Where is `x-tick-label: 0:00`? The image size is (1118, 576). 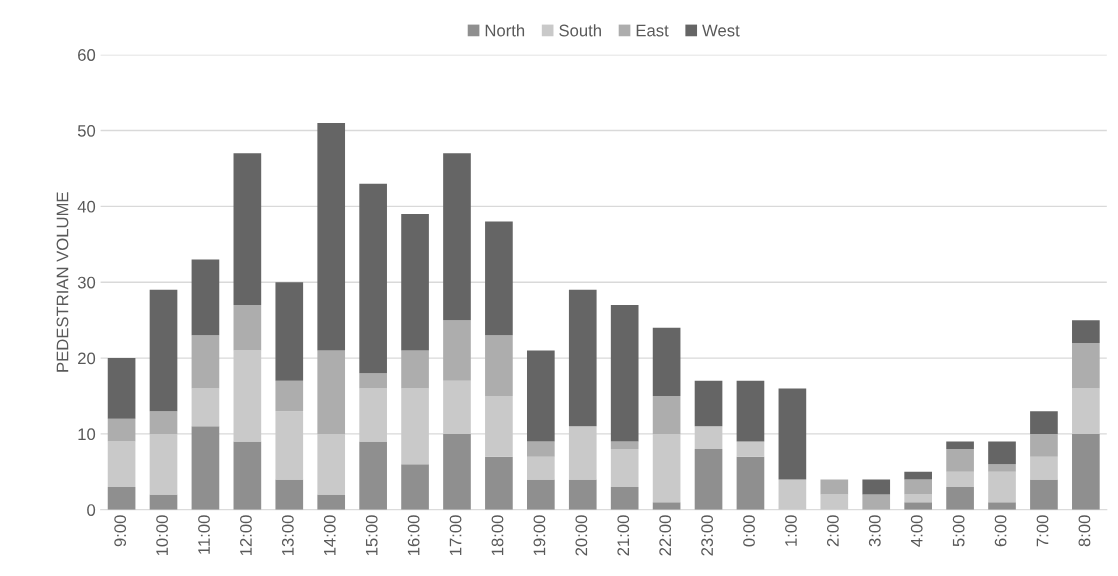
x-tick-label: 0:00 is located at coordinates (749, 531).